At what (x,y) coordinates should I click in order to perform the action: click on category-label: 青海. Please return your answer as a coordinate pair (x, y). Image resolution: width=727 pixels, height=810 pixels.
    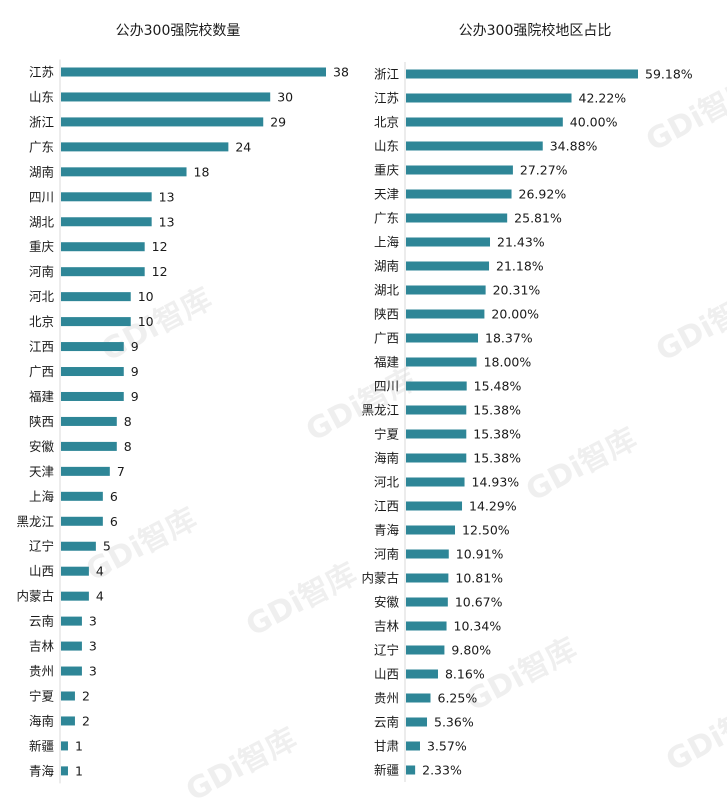
    Looking at the image, I should click on (42, 770).